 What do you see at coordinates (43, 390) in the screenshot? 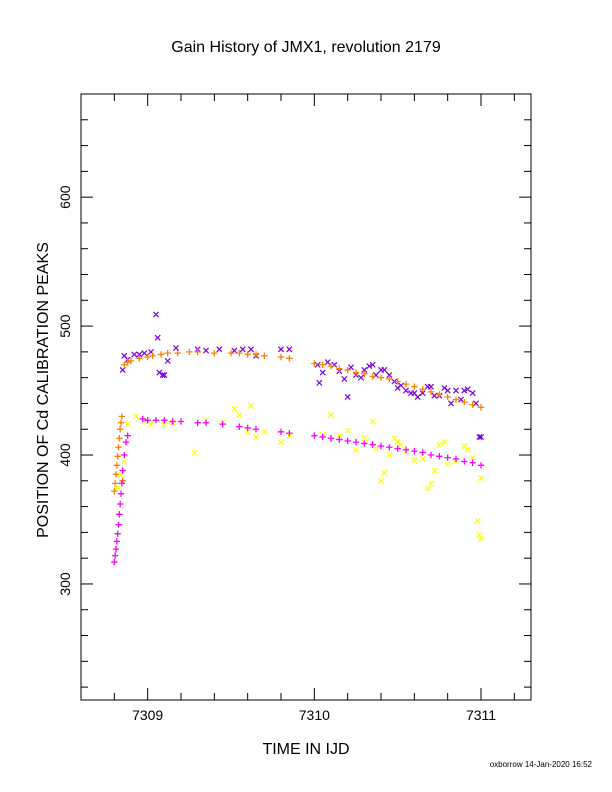
I see `y-axis-label: POSITION OF Cd CALIBRATION PEAKS` at bounding box center [43, 390].